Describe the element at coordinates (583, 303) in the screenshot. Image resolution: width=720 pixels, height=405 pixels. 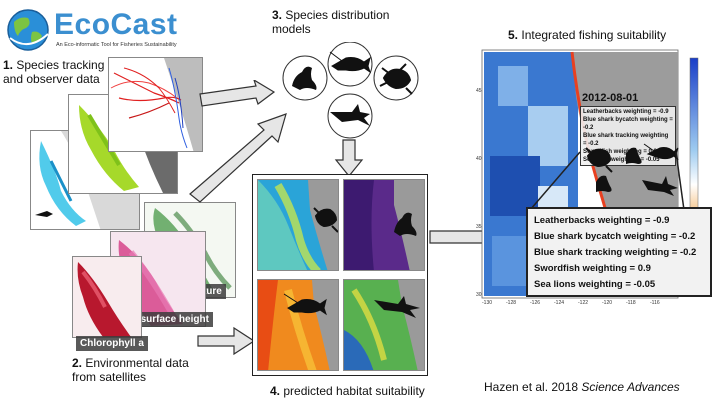
I see `x-tick: -122` at that location.